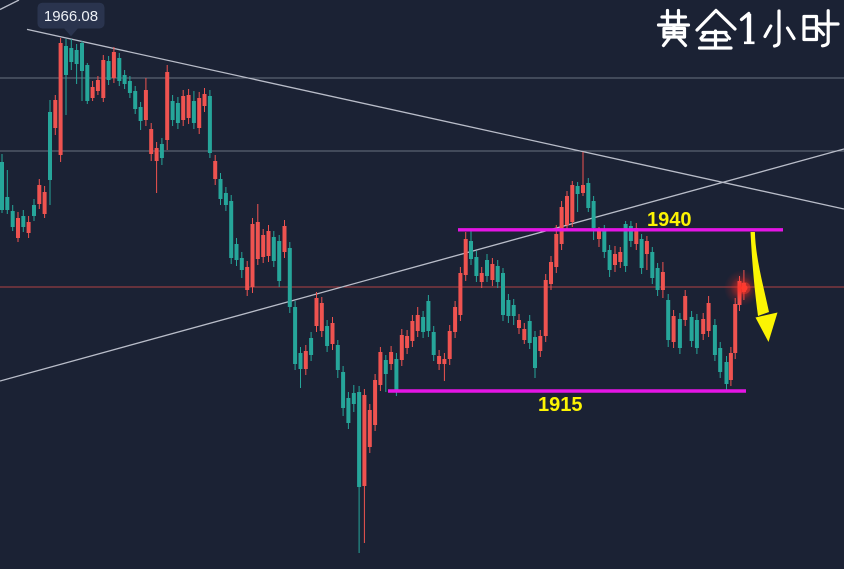  I want to click on svg-text: 1940, so click(669, 220).